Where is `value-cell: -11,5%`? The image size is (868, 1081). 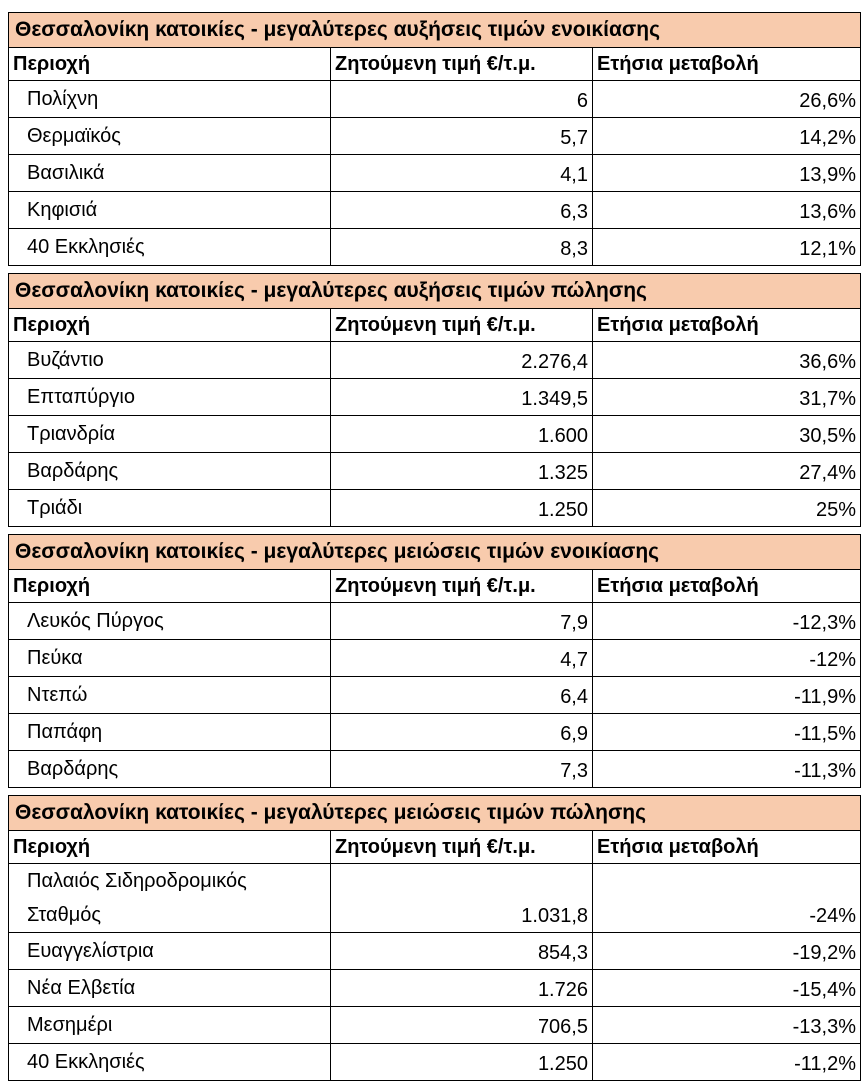 value-cell: -11,5% is located at coordinates (726, 732).